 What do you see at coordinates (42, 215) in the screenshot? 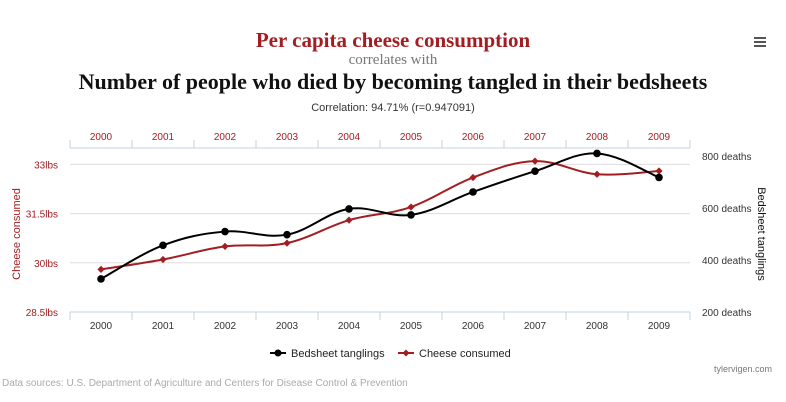
I see `y-left-tick-label: 31.5lbs` at bounding box center [42, 215].